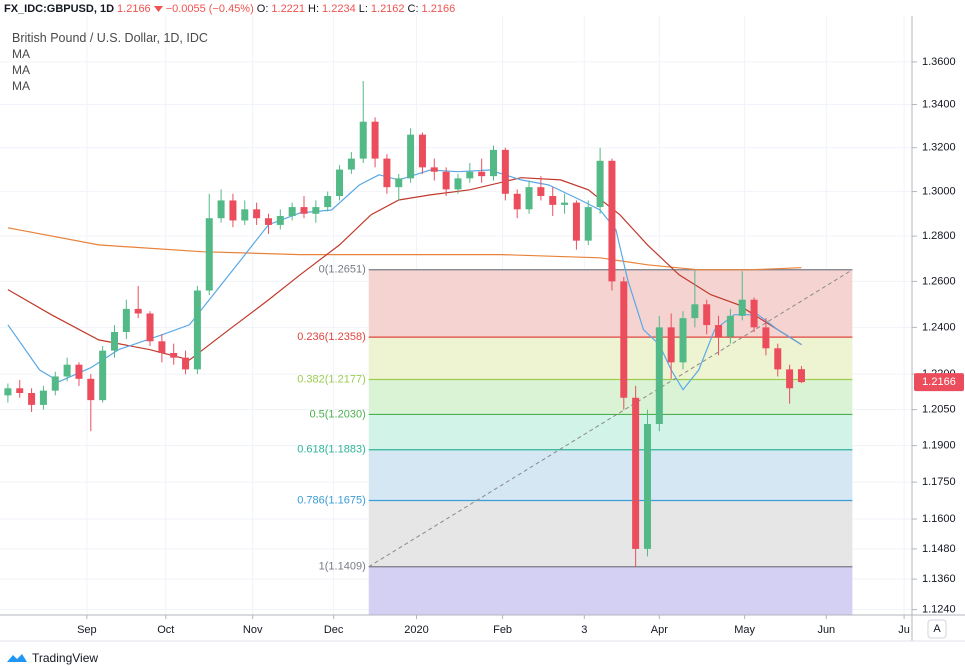 This screenshot has height=666, width=965. Describe the element at coordinates (158, 8) in the screenshot. I see `down-arrow-icon` at that location.